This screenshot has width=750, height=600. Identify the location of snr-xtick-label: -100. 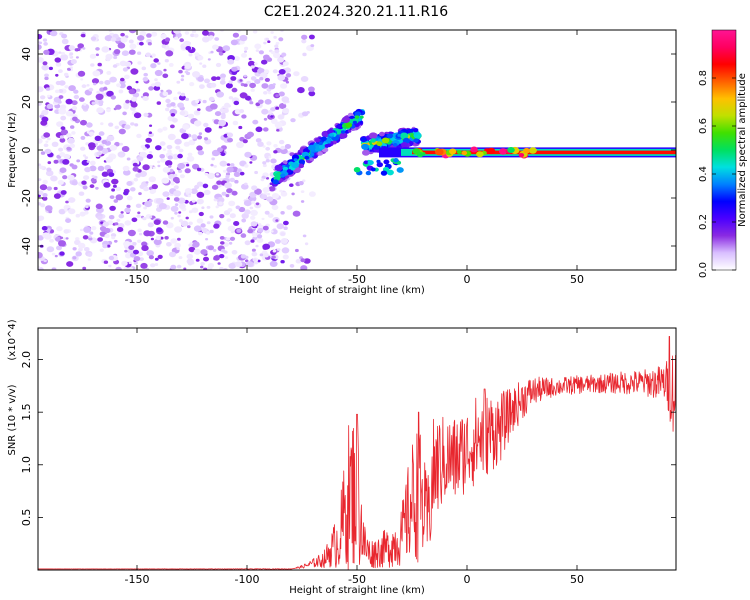
(247, 579).